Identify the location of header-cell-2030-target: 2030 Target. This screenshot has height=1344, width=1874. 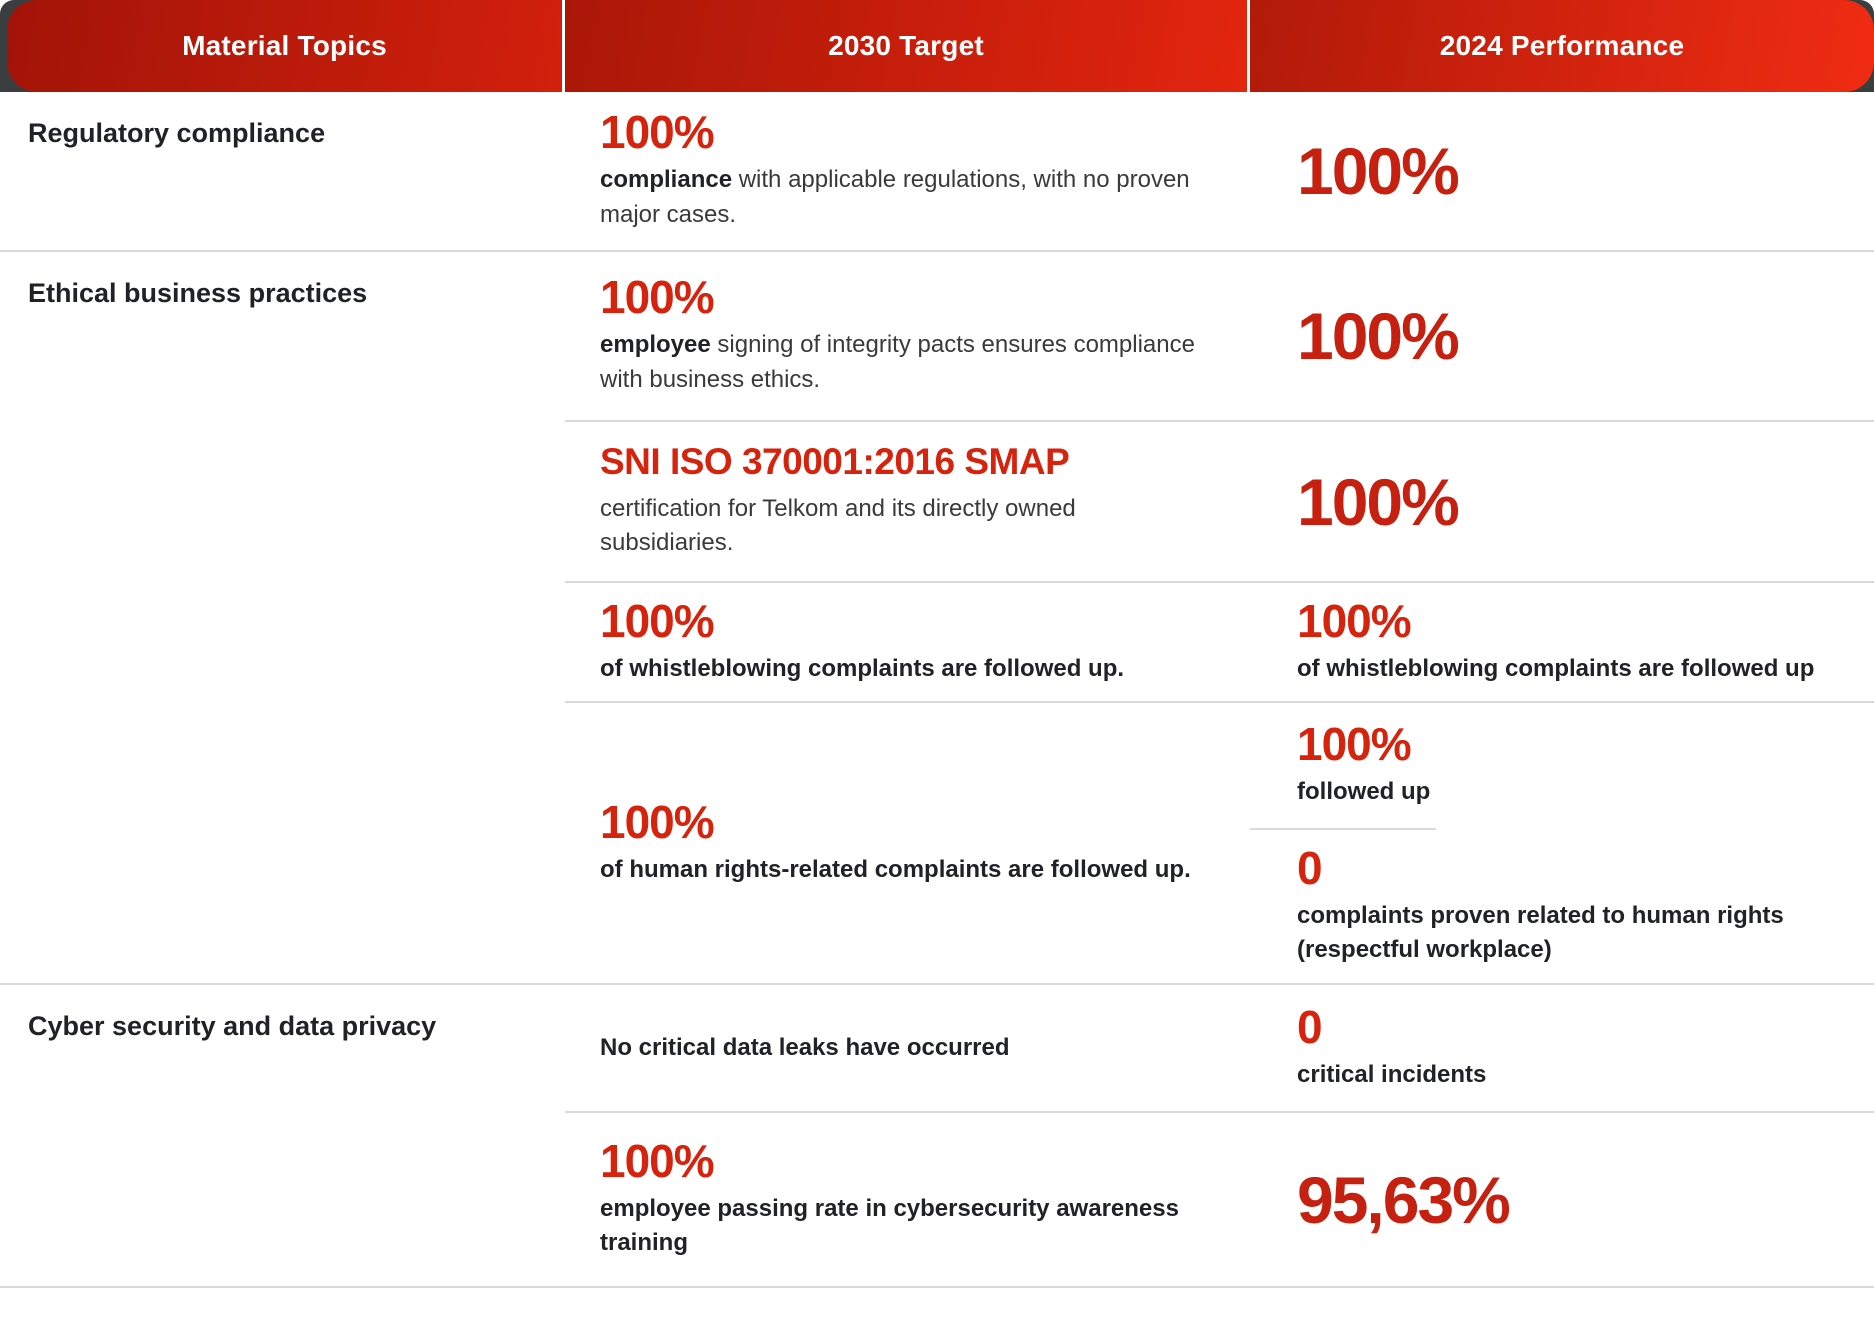
(907, 46).